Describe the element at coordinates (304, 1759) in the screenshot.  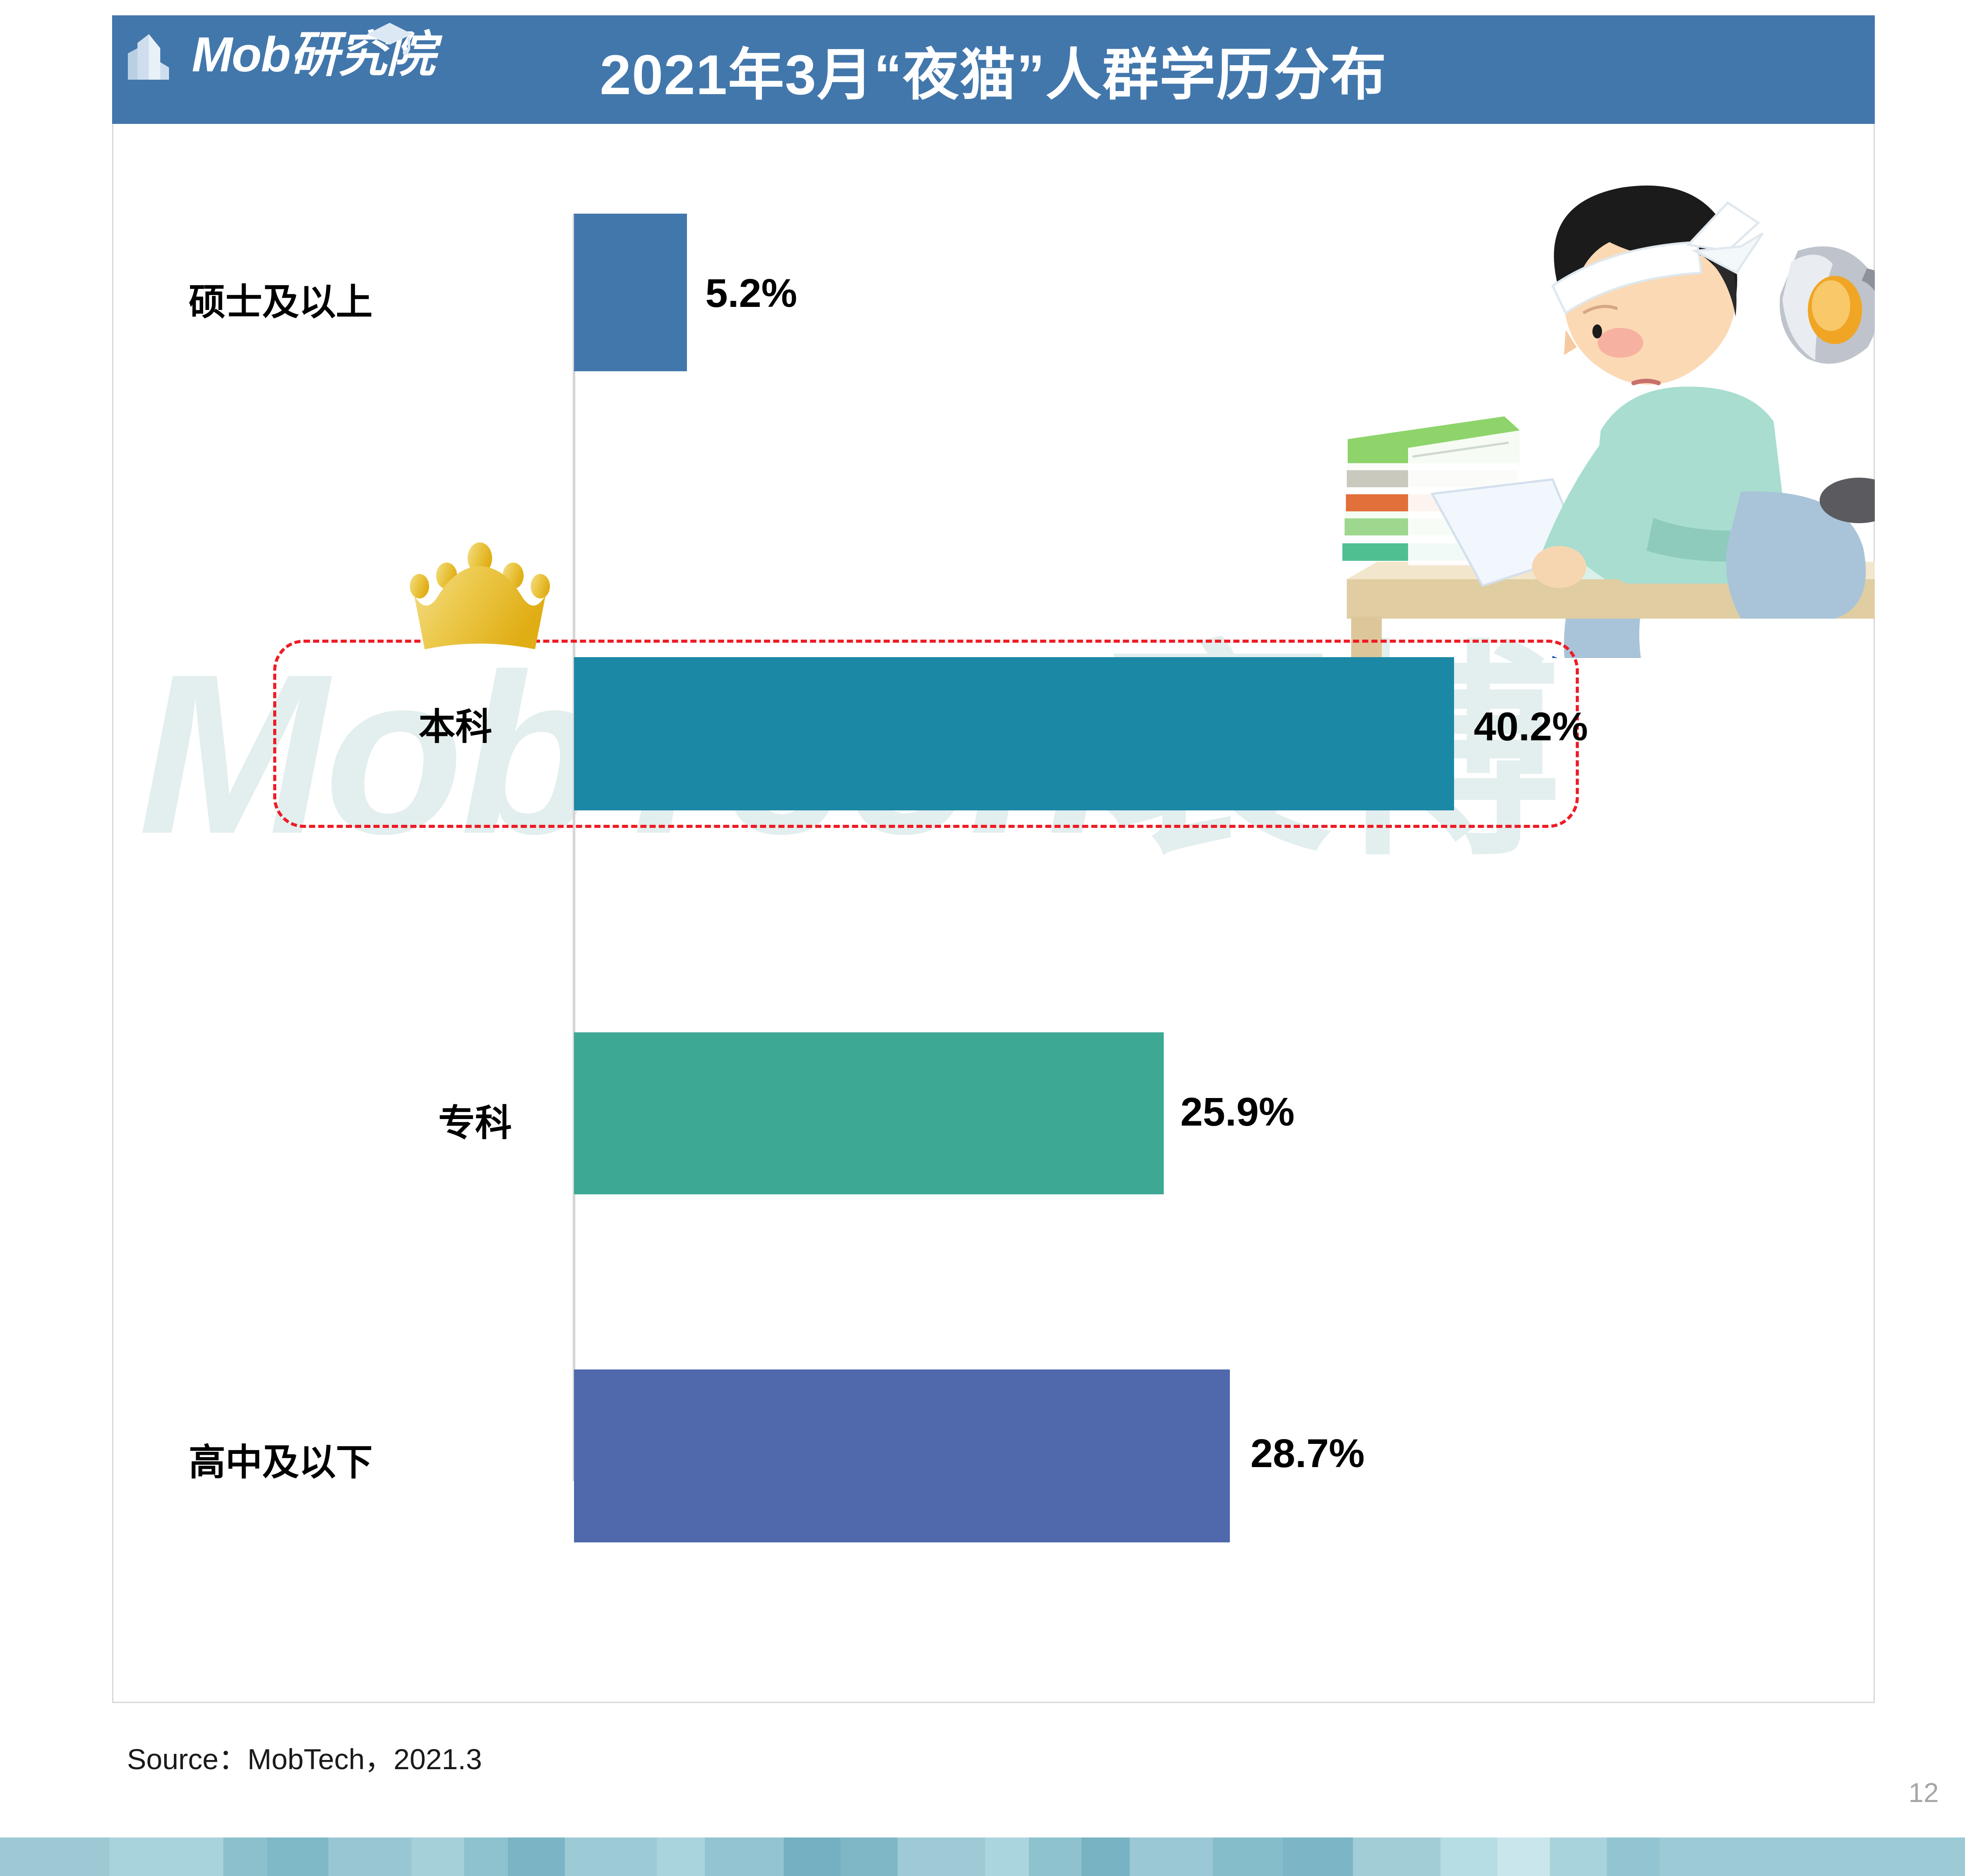
I see `source-note: Source：MobTech，2021.3` at that location.